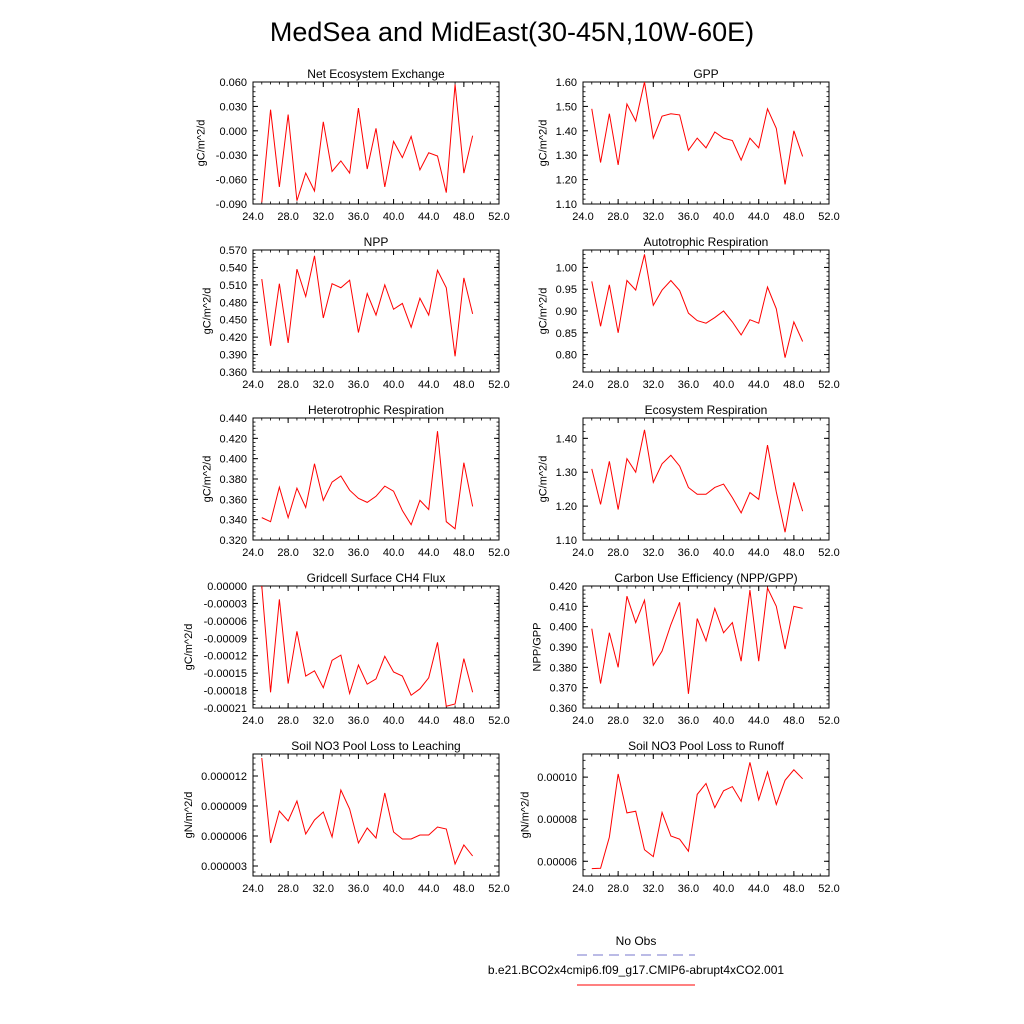 The width and height of the screenshot is (1024, 1024). Describe the element at coordinates (376, 242) in the screenshot. I see `panel-title: NPP` at that location.